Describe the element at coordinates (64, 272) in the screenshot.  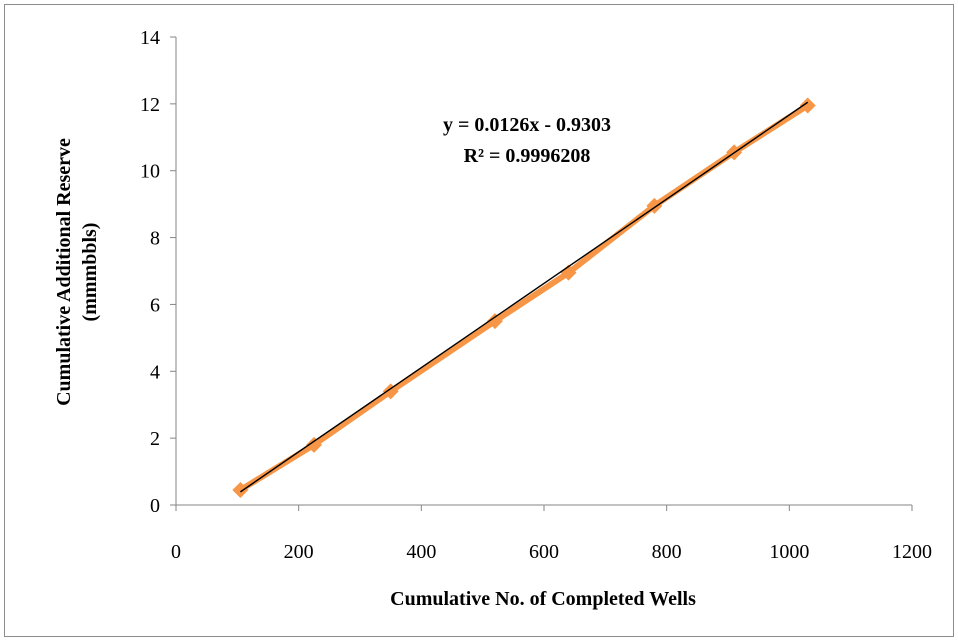
I see `y-axis-label-line-1: Cumulative Additional Reserve` at that location.